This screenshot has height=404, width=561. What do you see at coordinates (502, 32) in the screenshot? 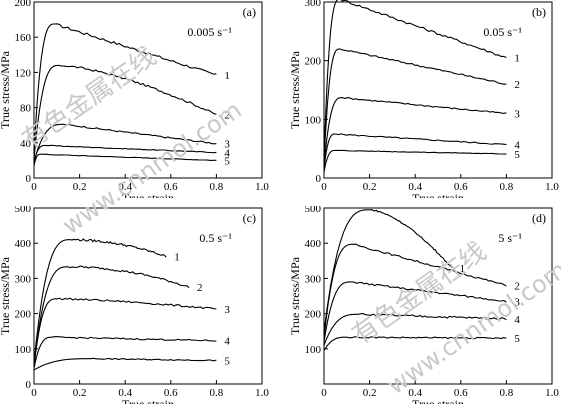
I see `strain-rate-annotation: 0.05 s⁻¹` at bounding box center [502, 32].